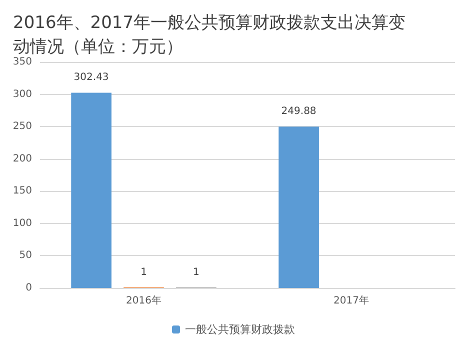 This screenshot has height=348, width=467. Describe the element at coordinates (209, 35) in the screenshot. I see `chart-title: 2016年、2017年一般公共预算财政拨款支出决算变动情况（单位：万元）` at that location.